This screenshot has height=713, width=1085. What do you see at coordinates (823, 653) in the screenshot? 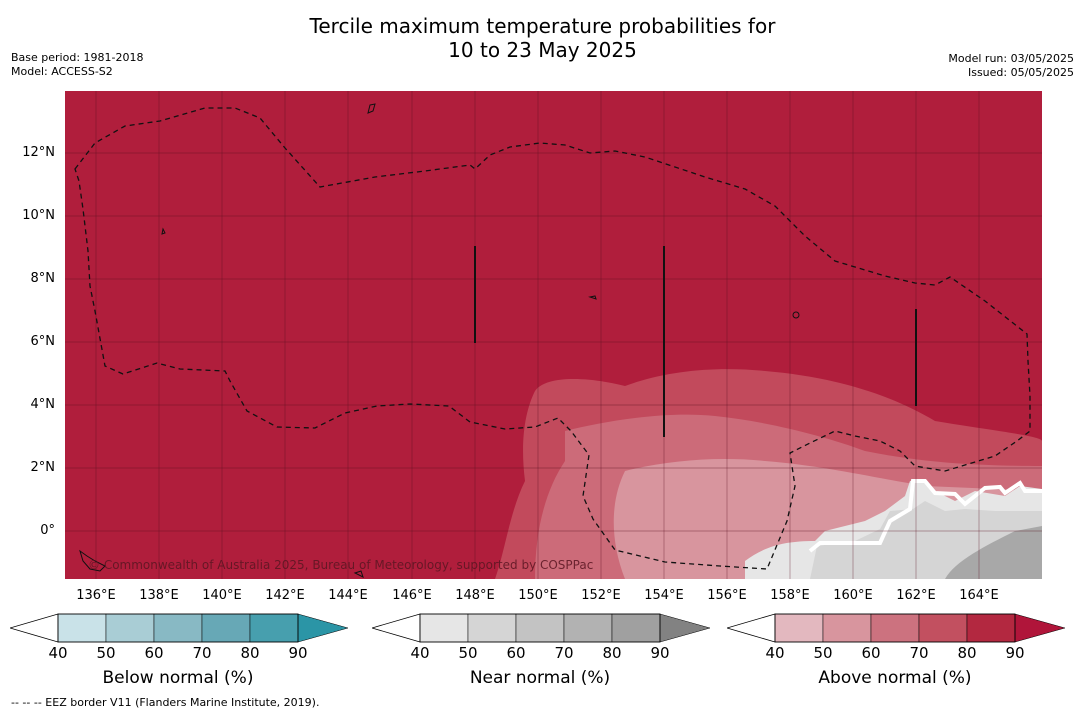
I see `above-cb-tick: 50` at bounding box center [823, 653].